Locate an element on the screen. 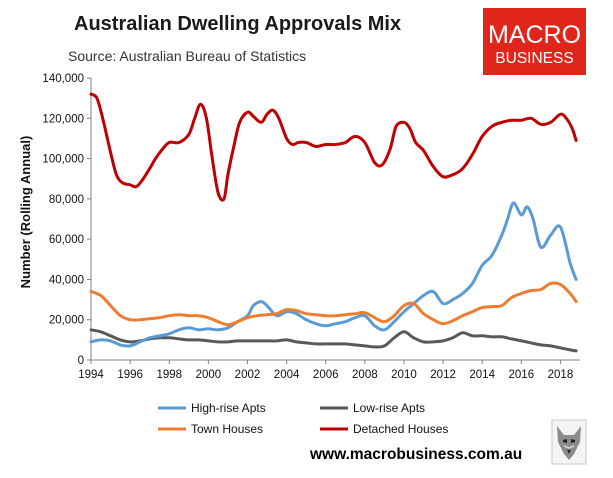  website-url: www.macrobusiness.com.au is located at coordinates (415, 454).